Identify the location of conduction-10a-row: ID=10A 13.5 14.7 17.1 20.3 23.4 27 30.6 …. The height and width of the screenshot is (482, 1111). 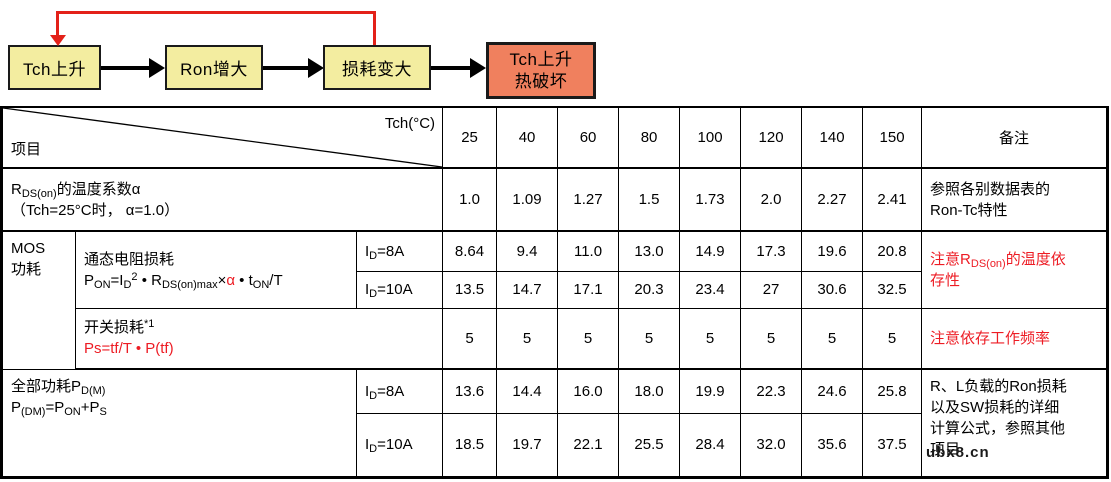
(555, 289).